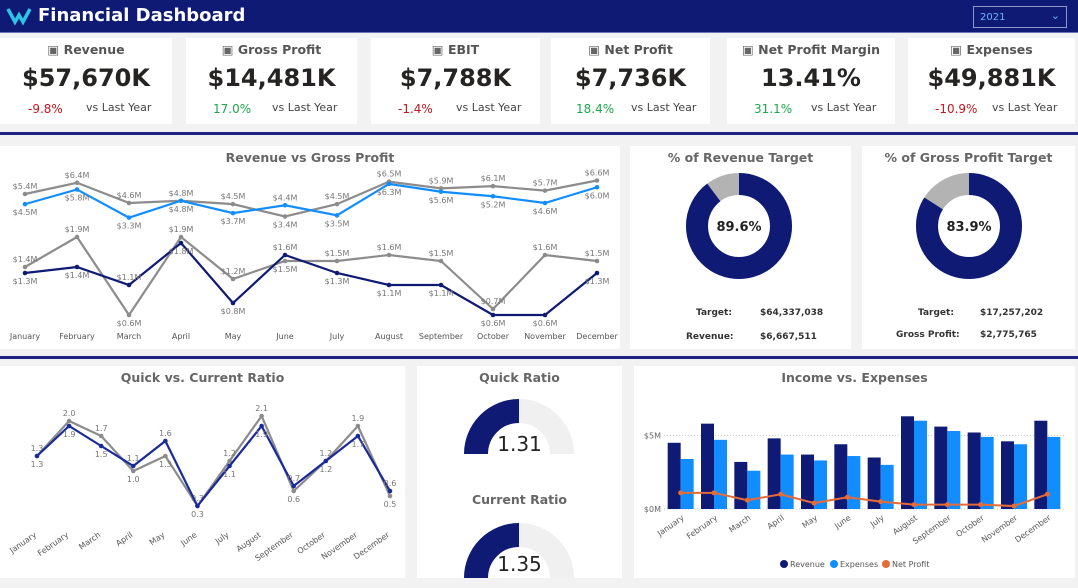 This screenshot has height=588, width=1078. What do you see at coordinates (439, 49) in the screenshot?
I see `money-hand-icon: ▣` at bounding box center [439, 49].